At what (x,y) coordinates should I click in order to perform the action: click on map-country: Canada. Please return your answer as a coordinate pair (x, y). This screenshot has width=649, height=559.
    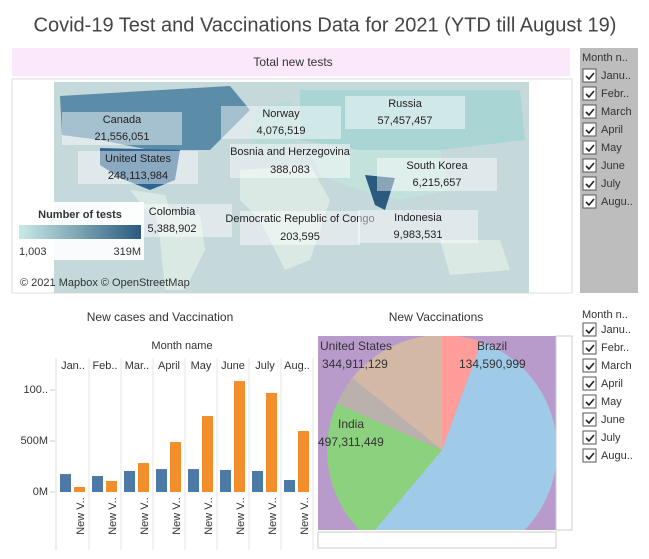
    Looking at the image, I should click on (122, 120).